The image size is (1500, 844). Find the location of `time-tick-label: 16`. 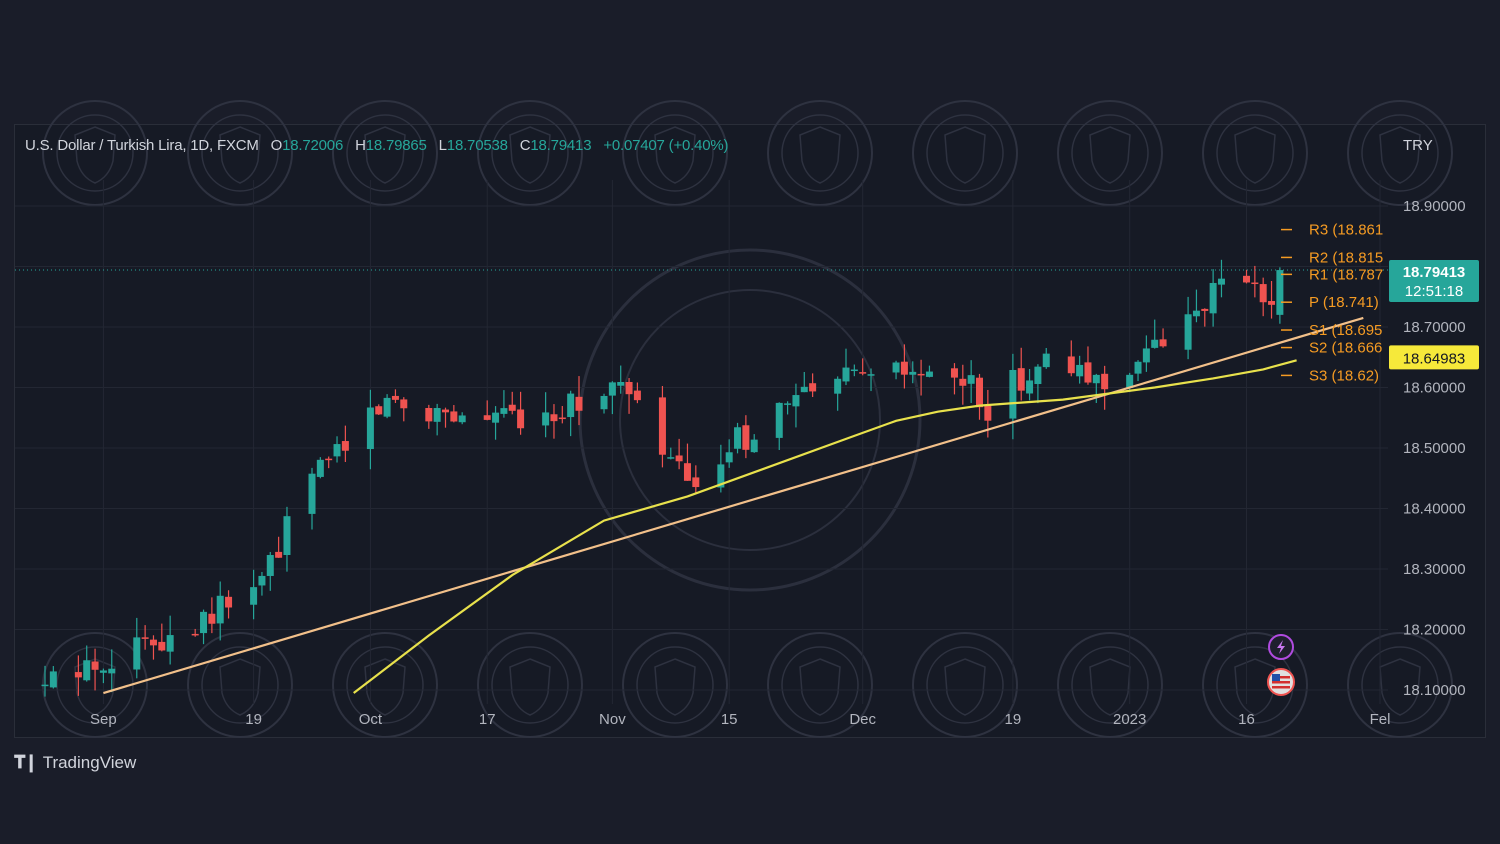

time-tick-label: 16 is located at coordinates (1246, 719).